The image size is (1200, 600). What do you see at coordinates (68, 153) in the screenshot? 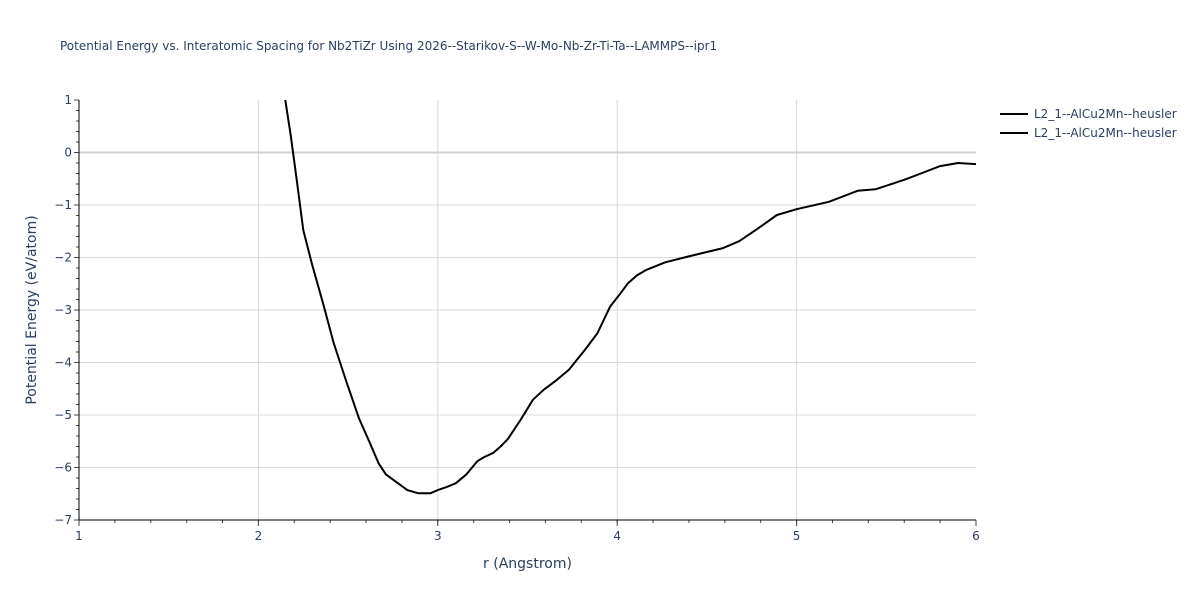
I see `y-tick-label: 0` at bounding box center [68, 153].